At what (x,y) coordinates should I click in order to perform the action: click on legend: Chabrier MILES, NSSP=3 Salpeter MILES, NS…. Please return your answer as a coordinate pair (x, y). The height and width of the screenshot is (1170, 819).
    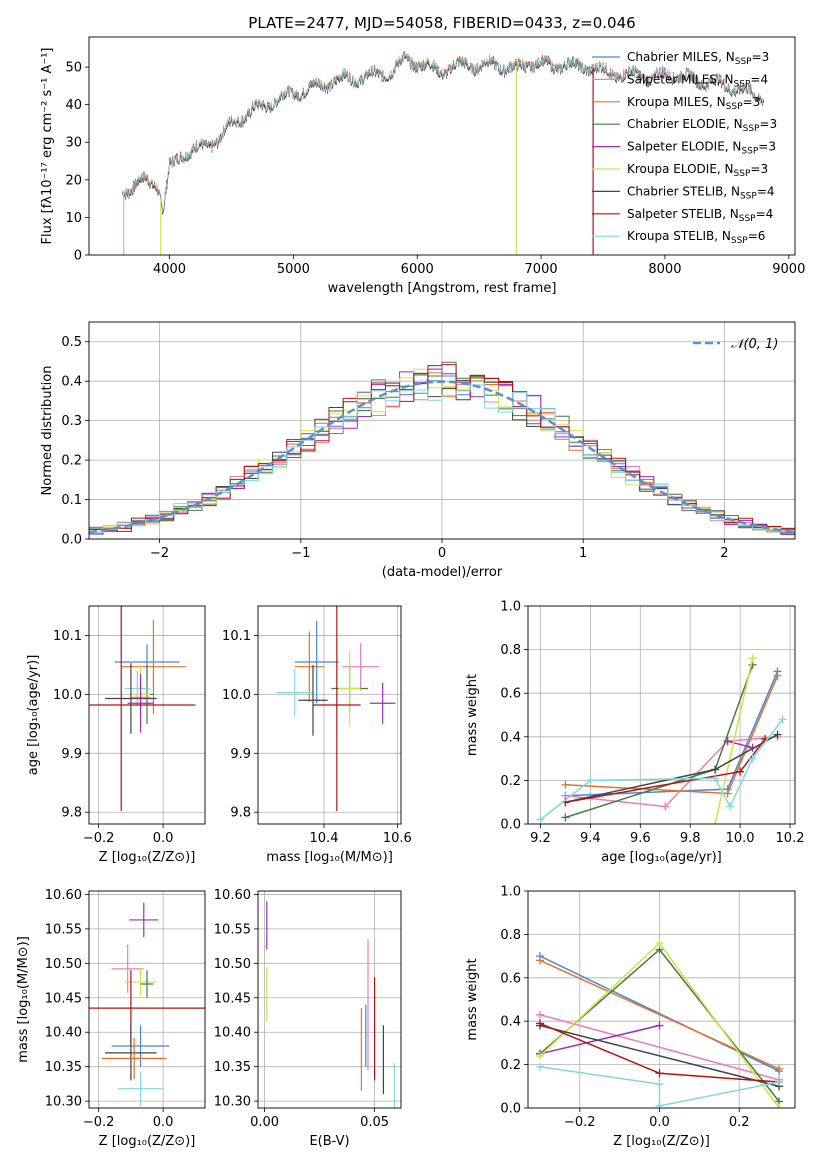
    Looking at the image, I should click on (684, 148).